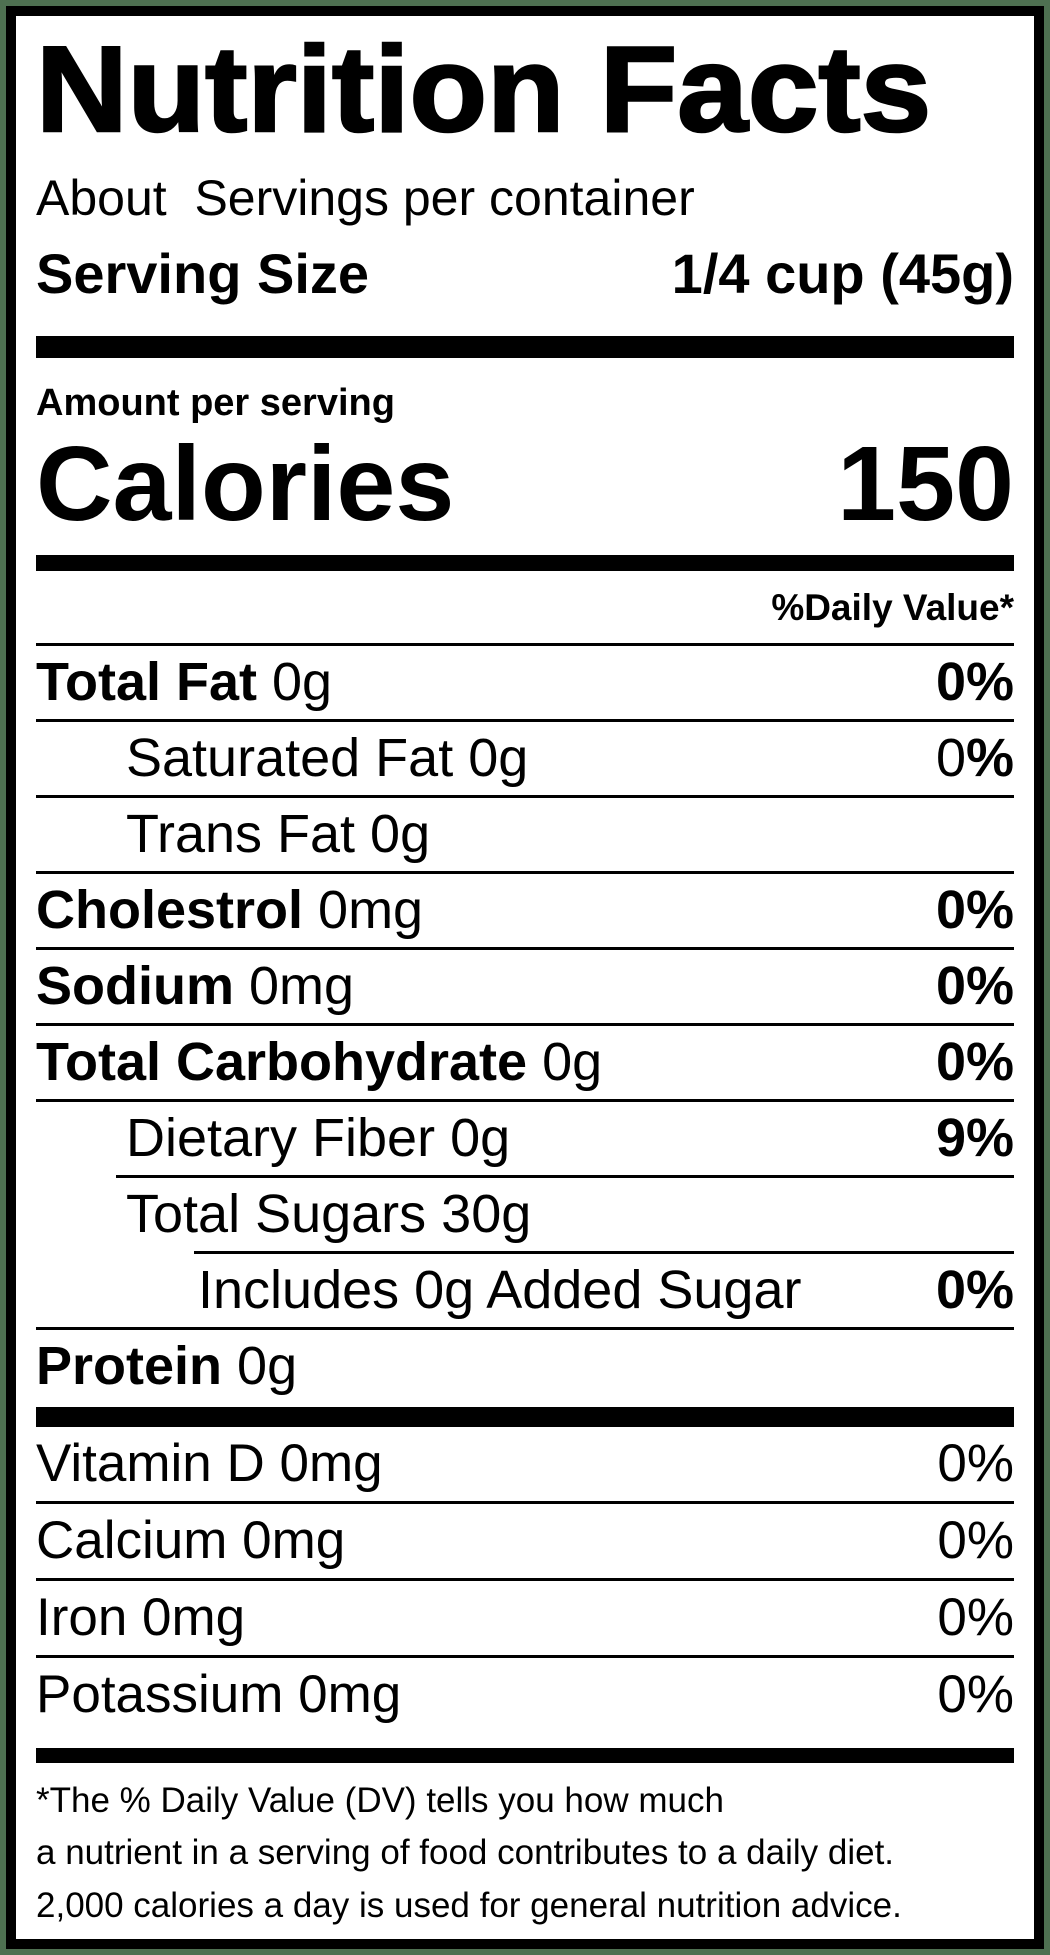 The width and height of the screenshot is (1050, 1955). Describe the element at coordinates (525, 682) in the screenshot. I see `nutrient-row-total-fat: Total Fat 0g 0%` at that location.